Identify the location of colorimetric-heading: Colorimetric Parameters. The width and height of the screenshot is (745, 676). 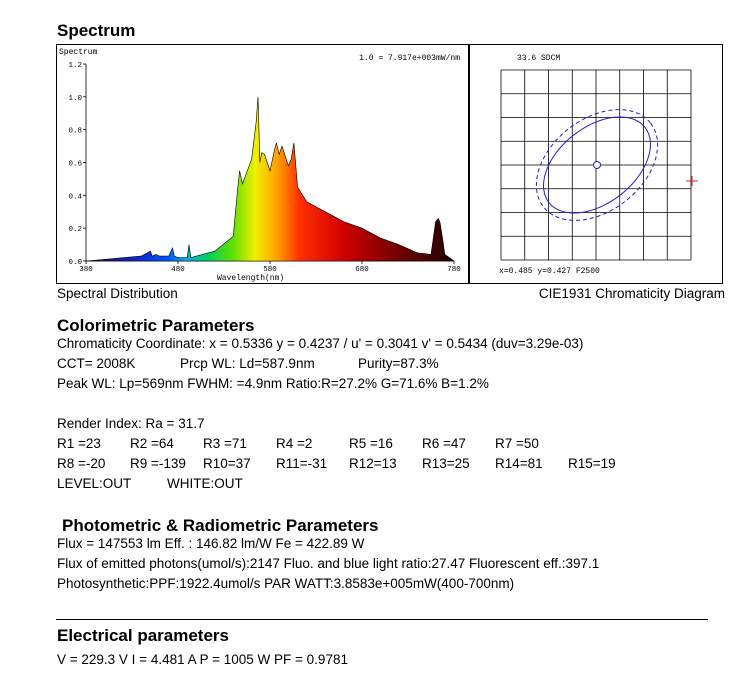
(156, 325).